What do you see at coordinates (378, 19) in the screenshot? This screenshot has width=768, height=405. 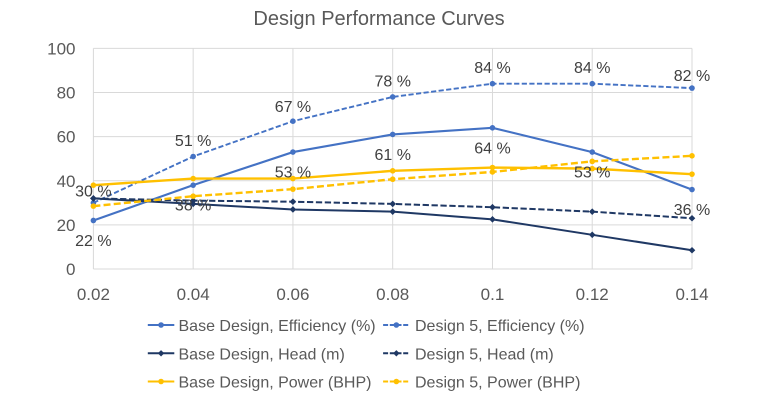 I see `svg-text: Design Performance Curves` at bounding box center [378, 19].